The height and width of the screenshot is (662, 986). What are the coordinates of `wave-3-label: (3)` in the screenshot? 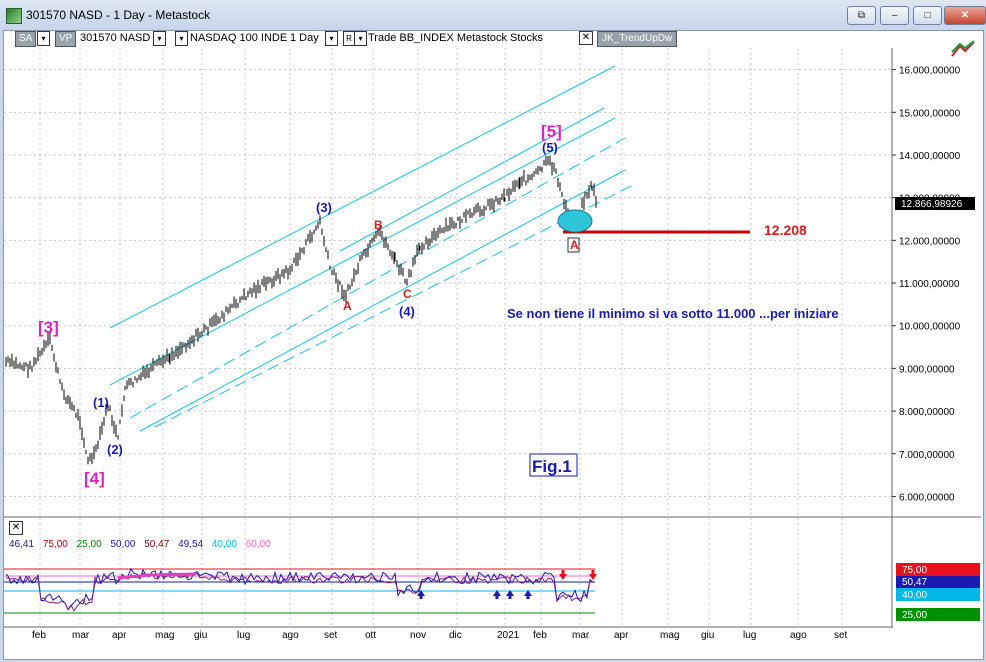 It's located at (324, 207).